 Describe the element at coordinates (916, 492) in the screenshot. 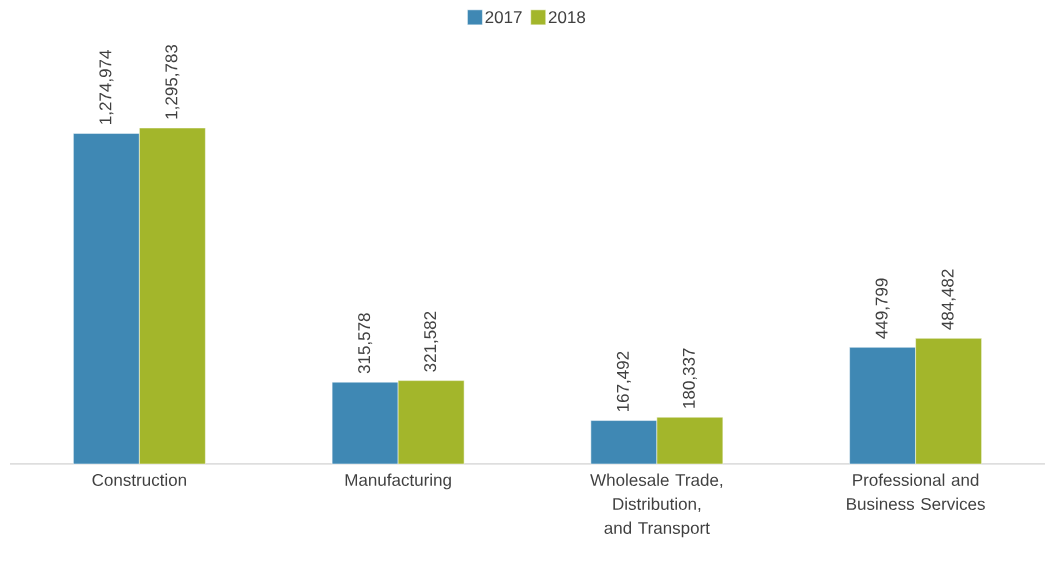

I see `x-tick-label: Professional and Business Services` at that location.